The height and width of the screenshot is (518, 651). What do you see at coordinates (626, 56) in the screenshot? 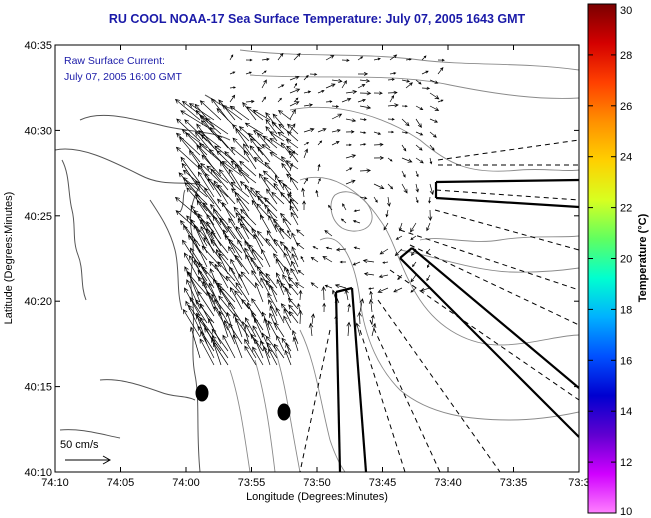
I see `colorbar-tick-label: 28` at bounding box center [626, 56].